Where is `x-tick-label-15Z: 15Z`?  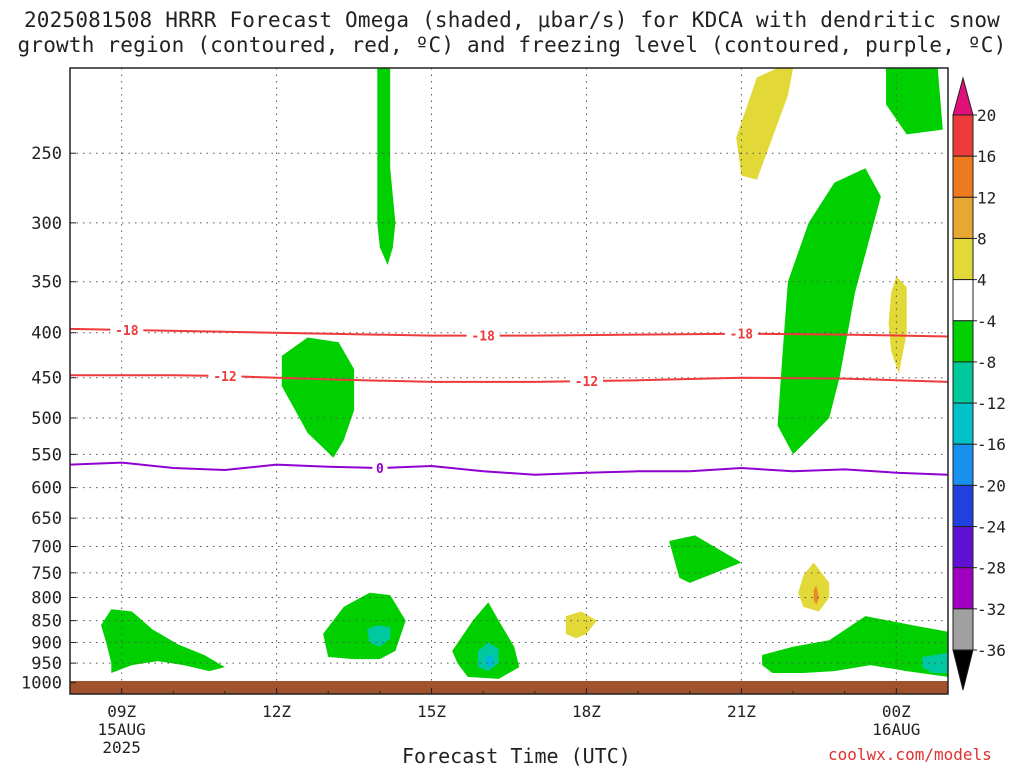 x-tick-label-15Z: 15Z is located at coordinates (431, 711).